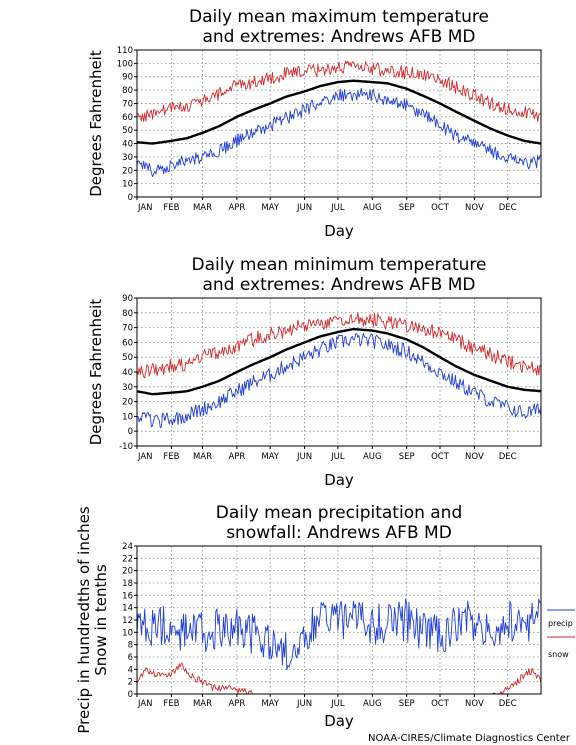 The image size is (576, 745). I want to click on y-tick-label: 90, so click(127, 78).